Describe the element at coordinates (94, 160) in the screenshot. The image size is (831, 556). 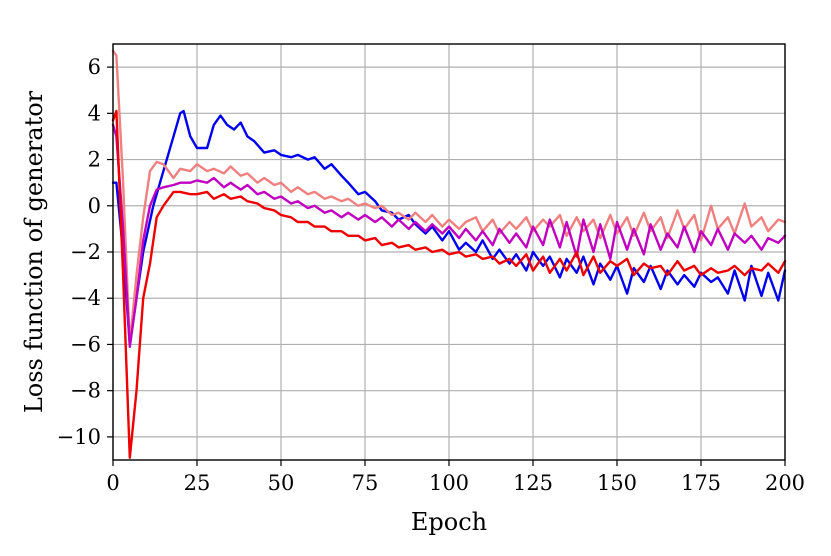
I see `y-tick-label: 2` at that location.